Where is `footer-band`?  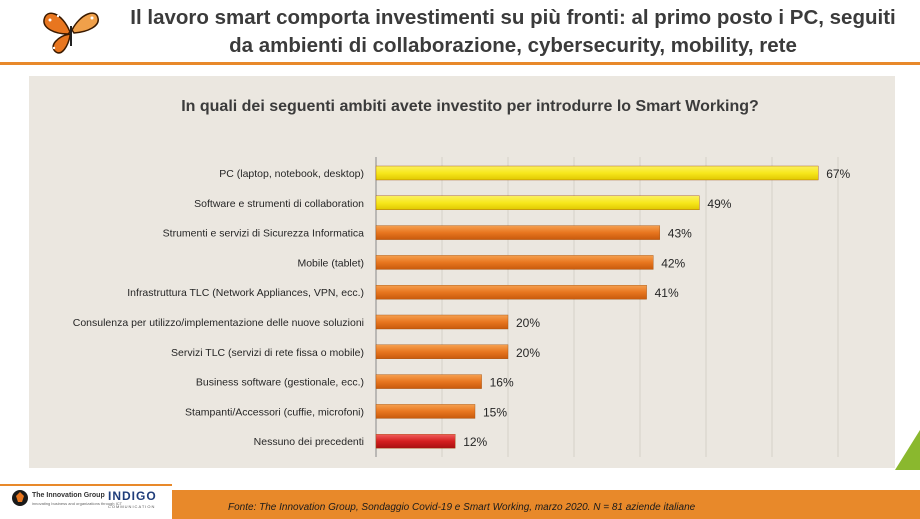
footer-band is located at coordinates (546, 504).